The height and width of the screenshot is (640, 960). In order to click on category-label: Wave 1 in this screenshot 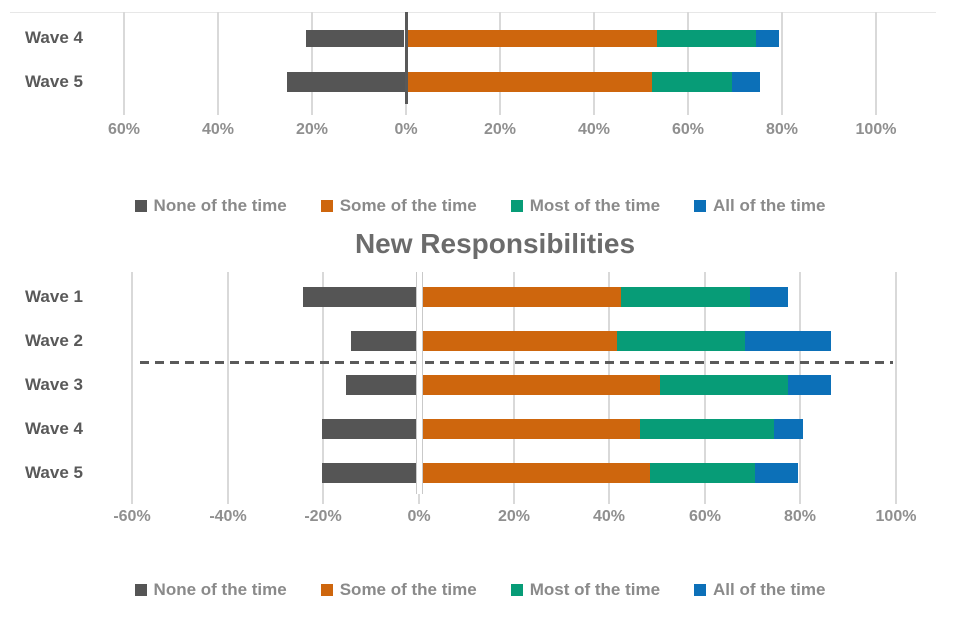, I will do `click(54, 296)`.